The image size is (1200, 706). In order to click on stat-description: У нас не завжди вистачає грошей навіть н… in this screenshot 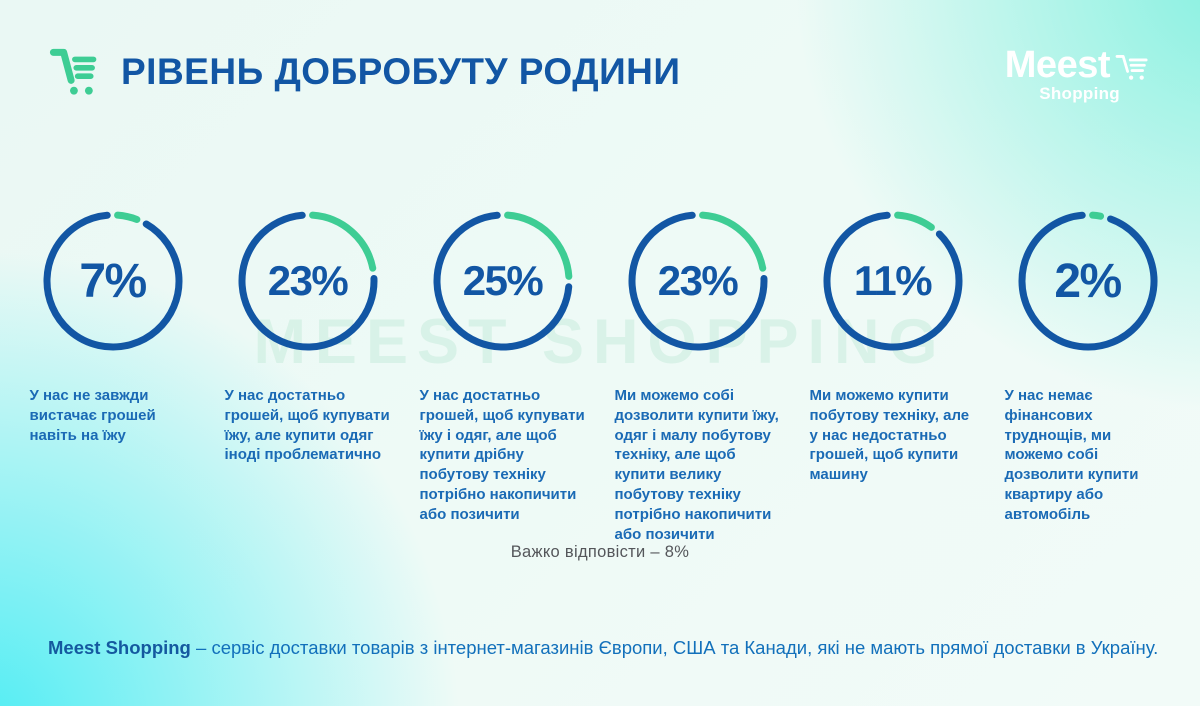, I will do `click(92, 415)`.